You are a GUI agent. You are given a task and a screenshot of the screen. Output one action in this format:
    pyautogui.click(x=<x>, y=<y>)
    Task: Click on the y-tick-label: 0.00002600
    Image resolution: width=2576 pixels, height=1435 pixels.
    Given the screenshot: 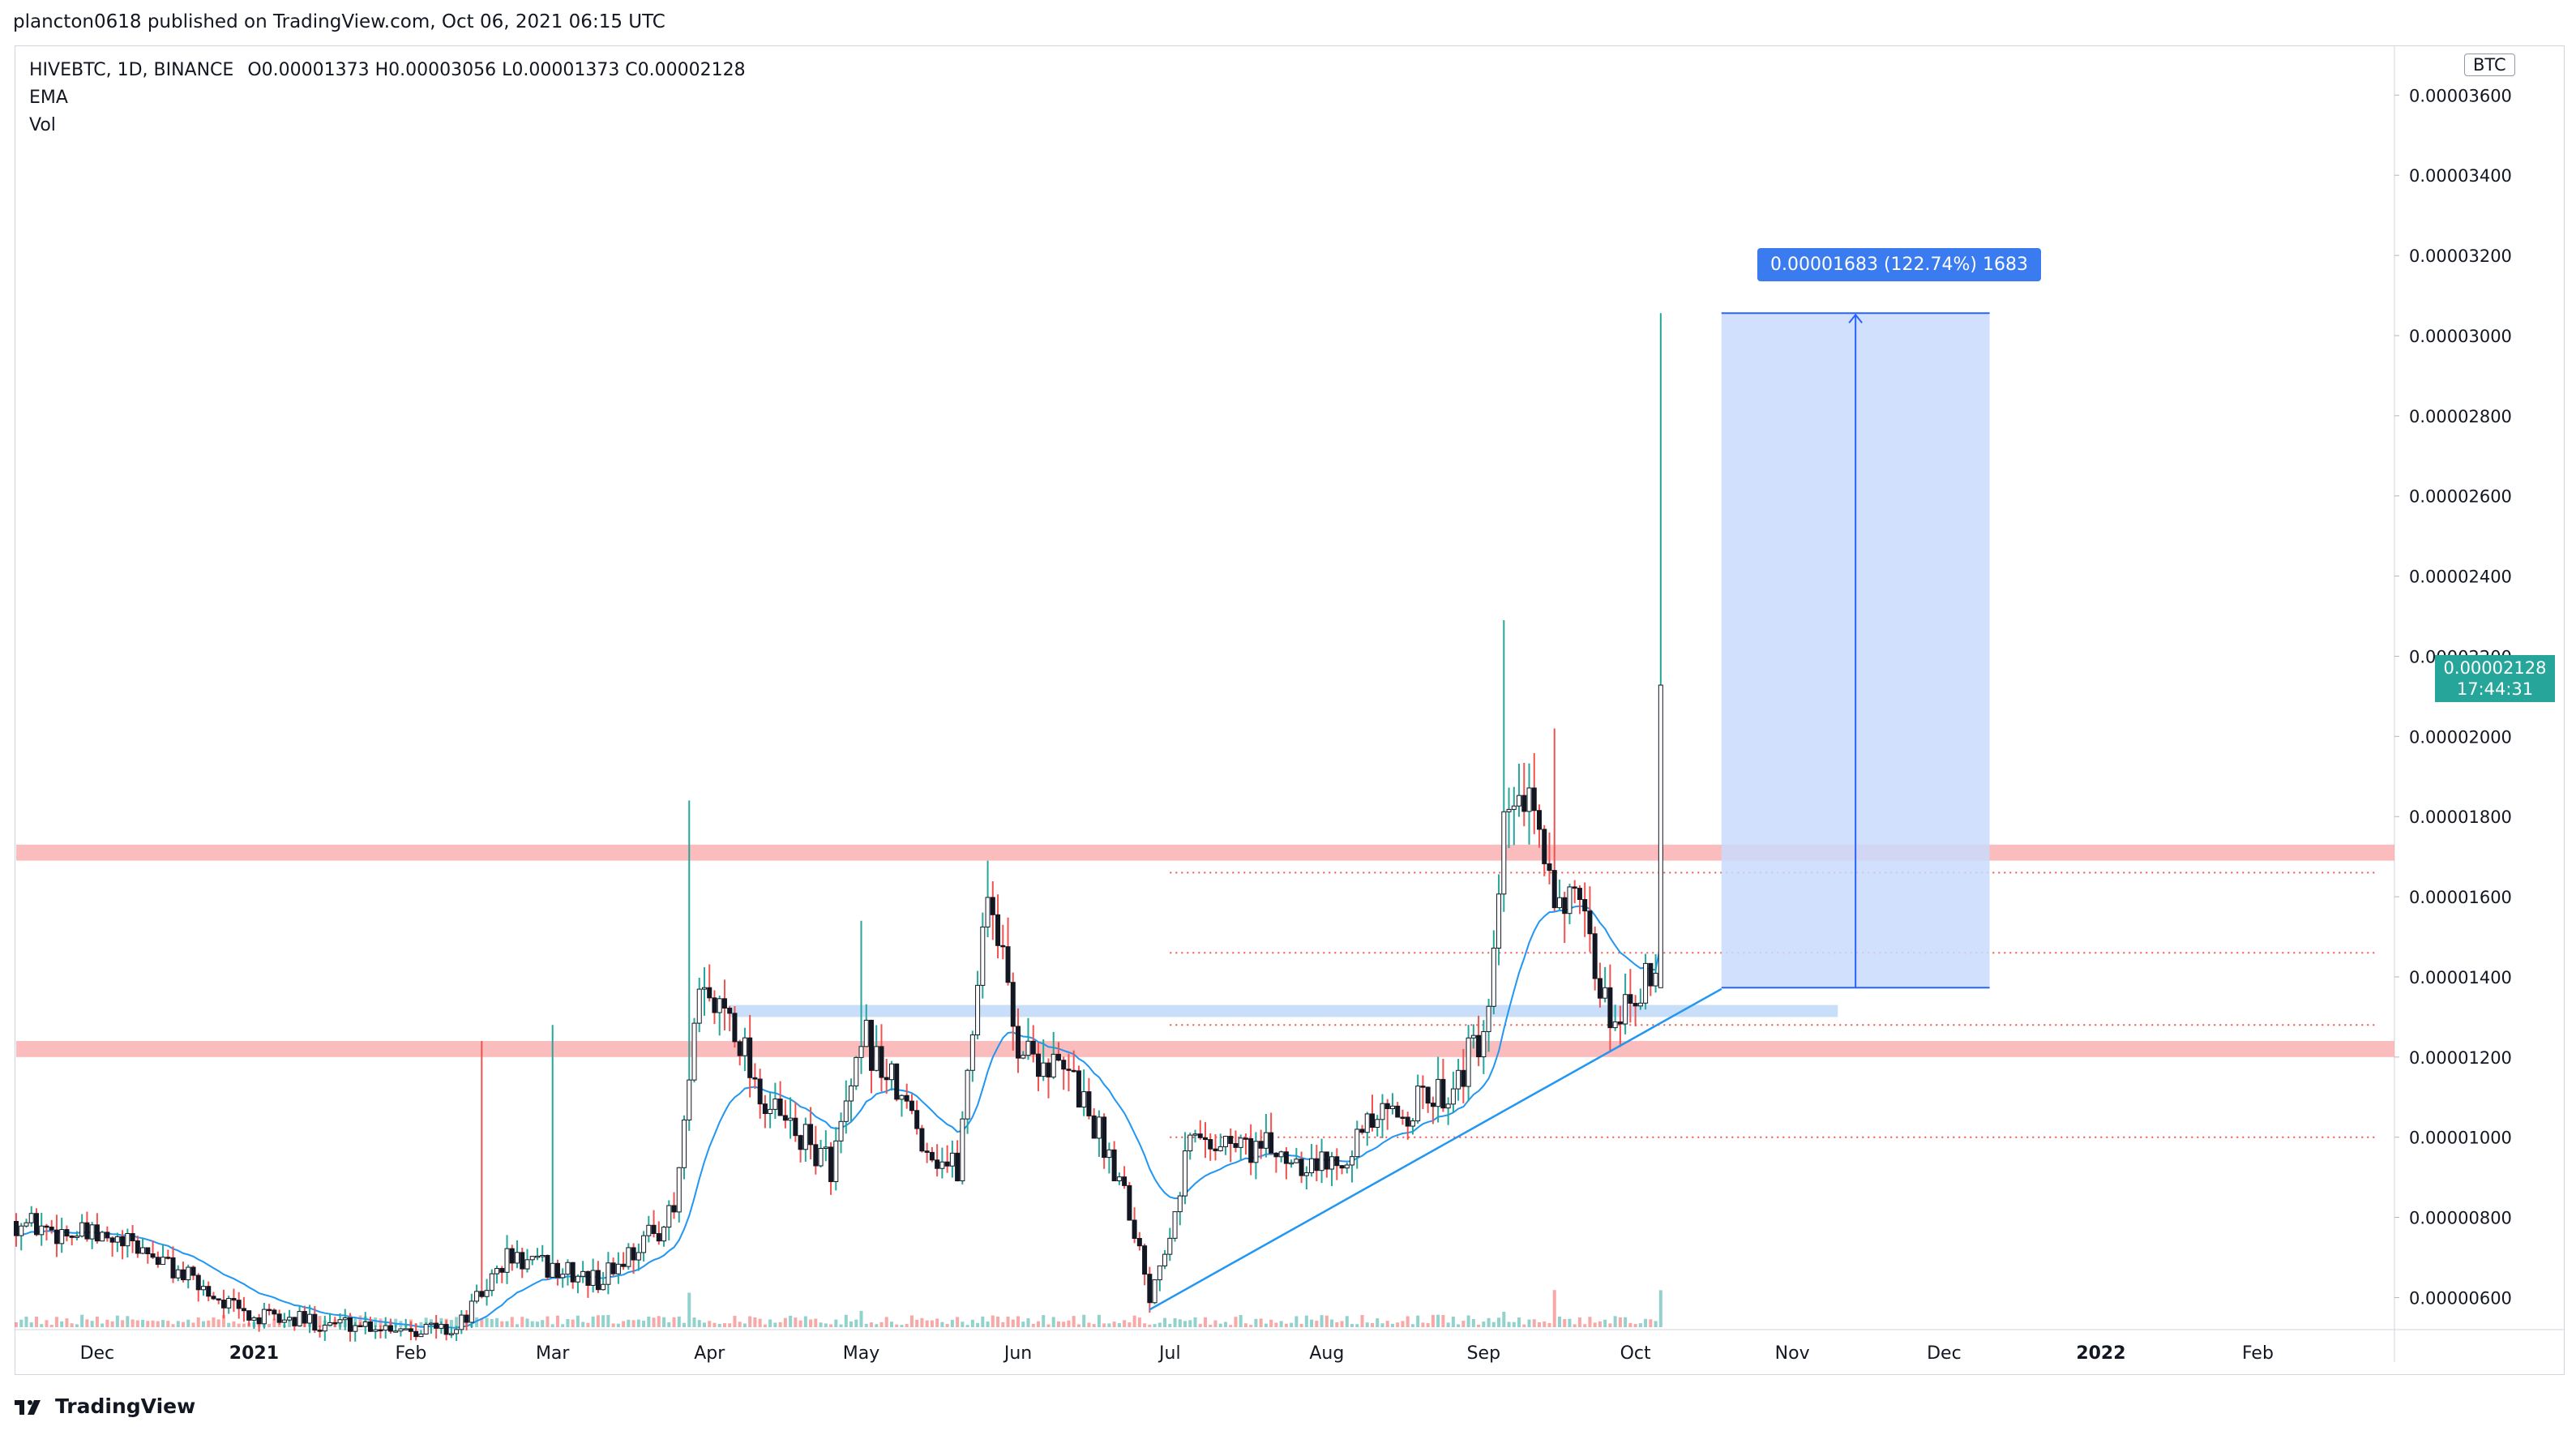 What is the action you would take?
    pyautogui.click(x=2460, y=497)
    